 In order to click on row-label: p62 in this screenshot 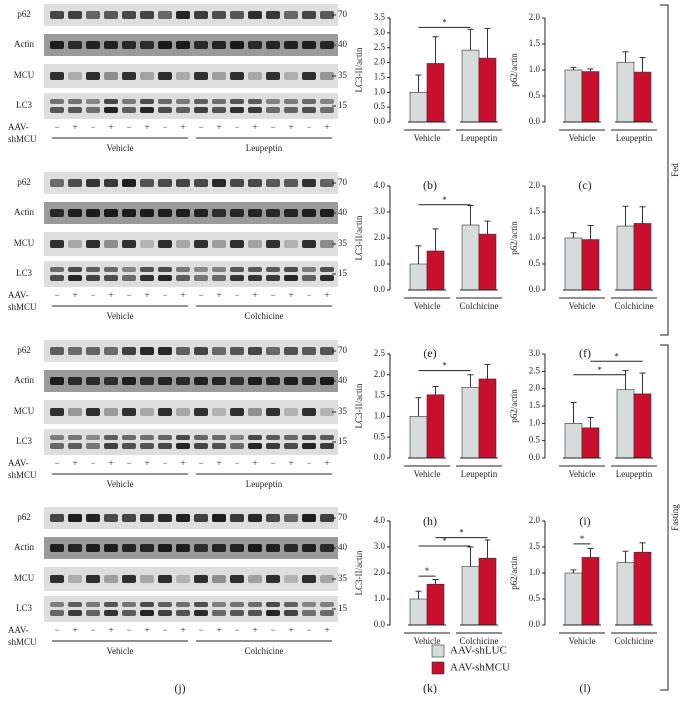, I will do `click(24, 14)`.